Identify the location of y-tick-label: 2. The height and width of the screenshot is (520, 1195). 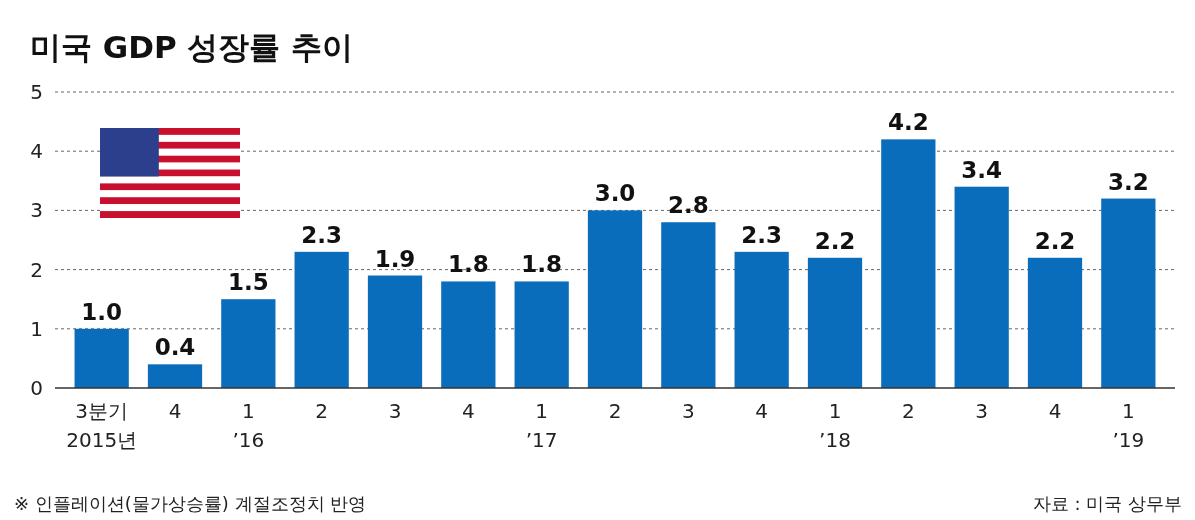
(36, 269).